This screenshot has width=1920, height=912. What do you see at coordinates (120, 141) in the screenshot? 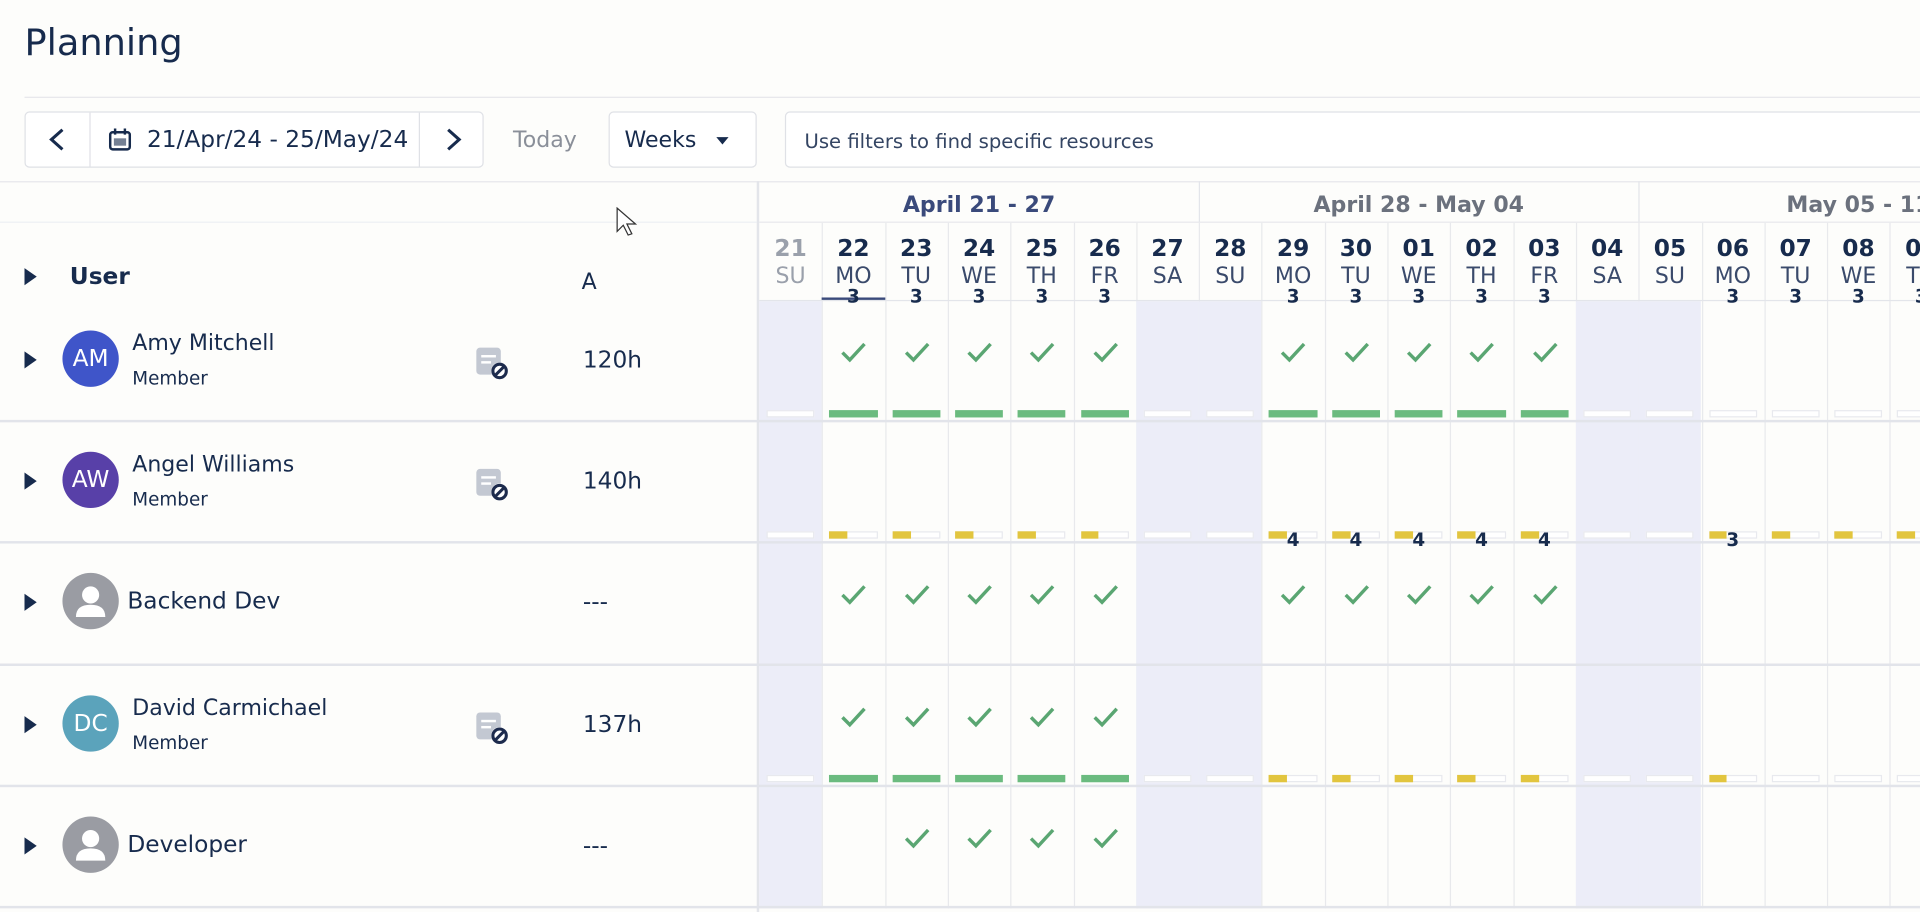
I see `calendar-icon` at bounding box center [120, 141].